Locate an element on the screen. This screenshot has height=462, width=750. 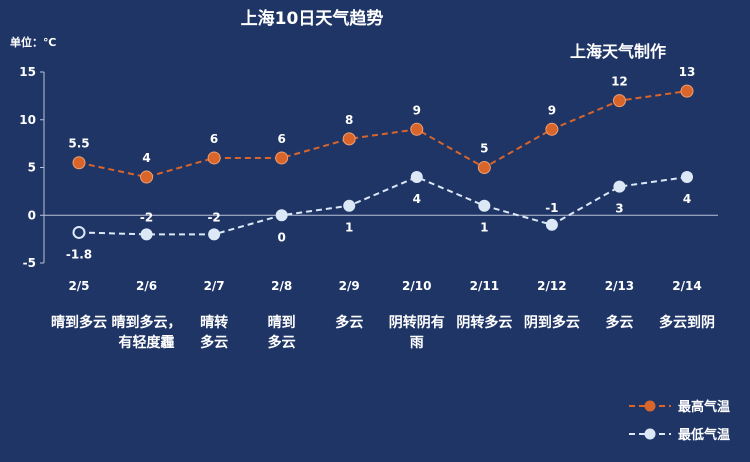
series-line-low is located at coordinates (383, 205).